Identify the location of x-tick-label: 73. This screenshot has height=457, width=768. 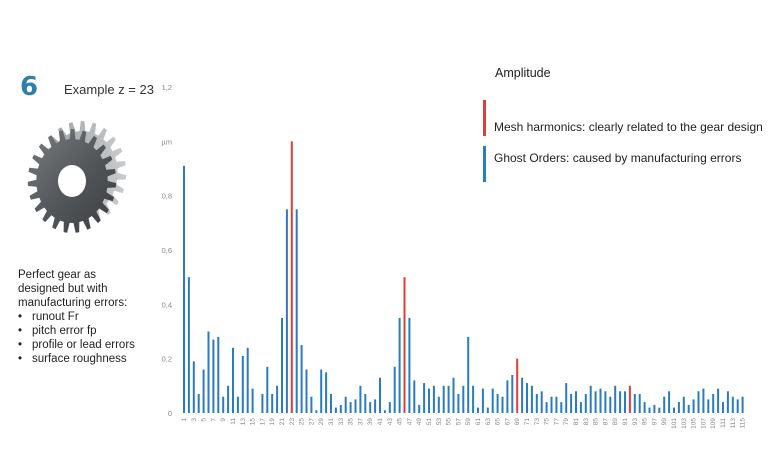
(537, 422).